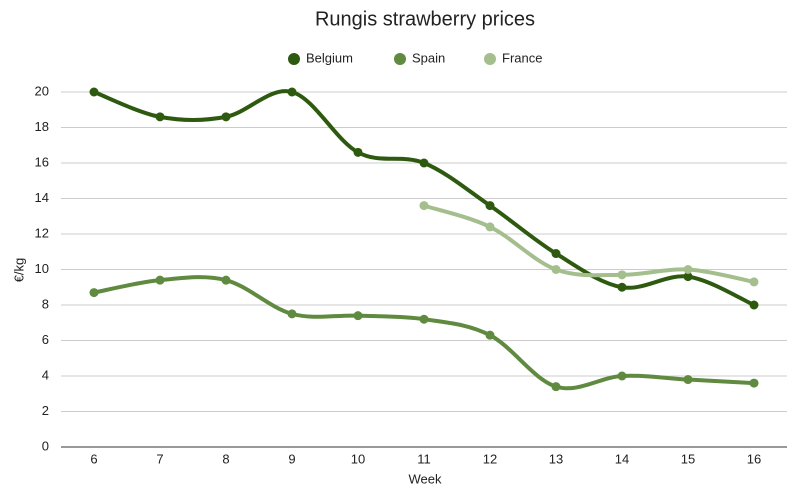 This screenshot has height=500, width=800. Describe the element at coordinates (18, 270) in the screenshot. I see `y-axis-label: €/kg` at that location.